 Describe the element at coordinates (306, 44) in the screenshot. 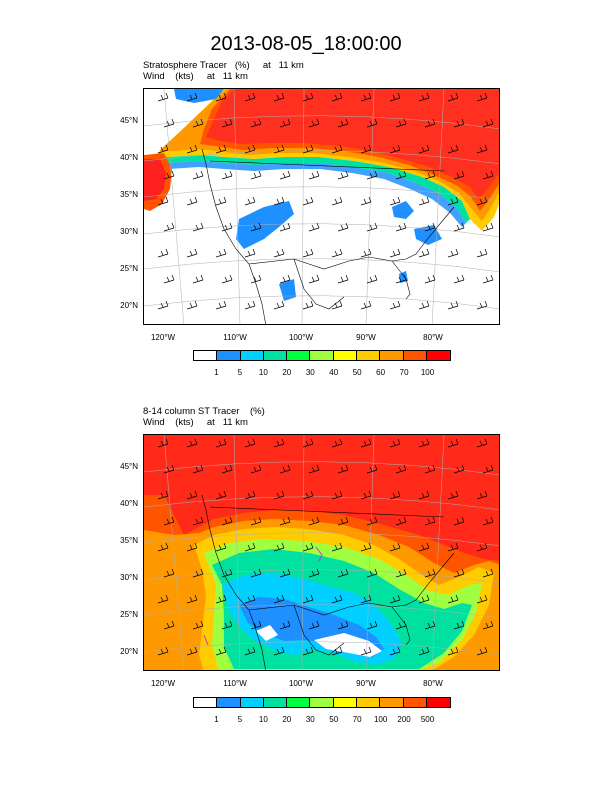

I see `page-title: 2013-08-05_18:00:00` at that location.